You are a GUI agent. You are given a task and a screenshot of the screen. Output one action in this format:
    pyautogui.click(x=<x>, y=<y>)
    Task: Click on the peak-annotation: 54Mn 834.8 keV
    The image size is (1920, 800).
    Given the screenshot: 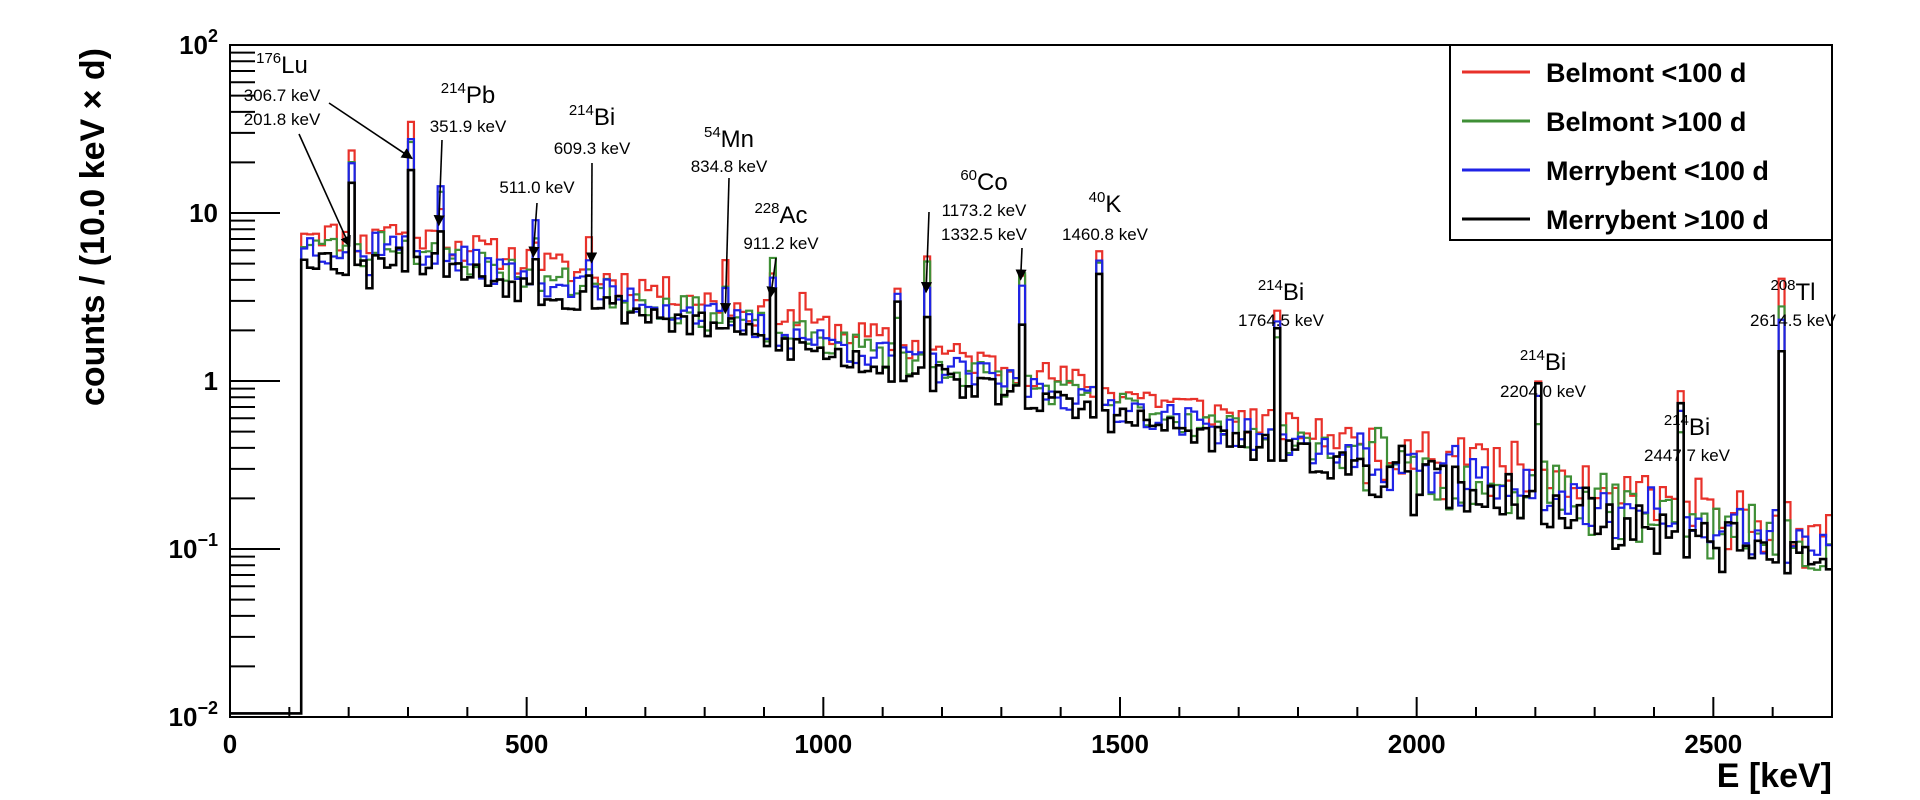 What is the action you would take?
    pyautogui.click(x=729, y=219)
    